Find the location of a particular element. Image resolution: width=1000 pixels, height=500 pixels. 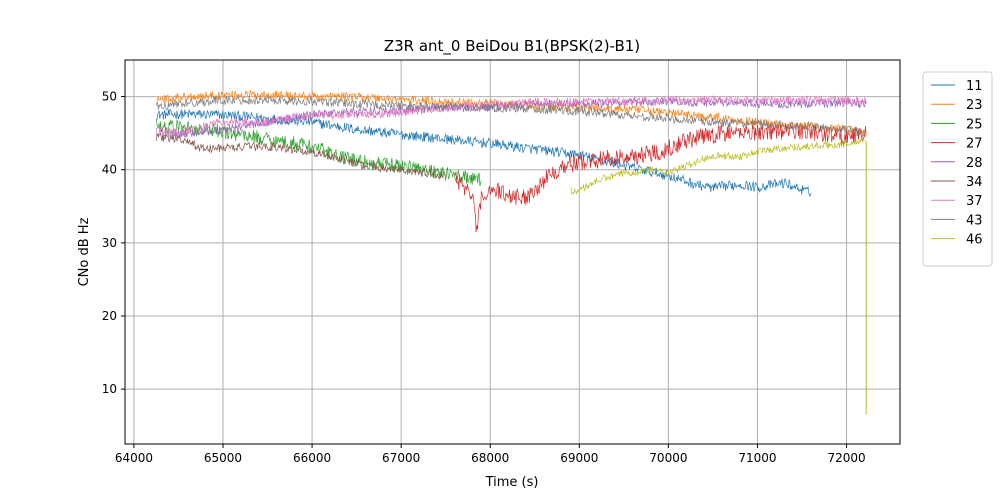

x-tick-label: 68000 is located at coordinates (490, 458).